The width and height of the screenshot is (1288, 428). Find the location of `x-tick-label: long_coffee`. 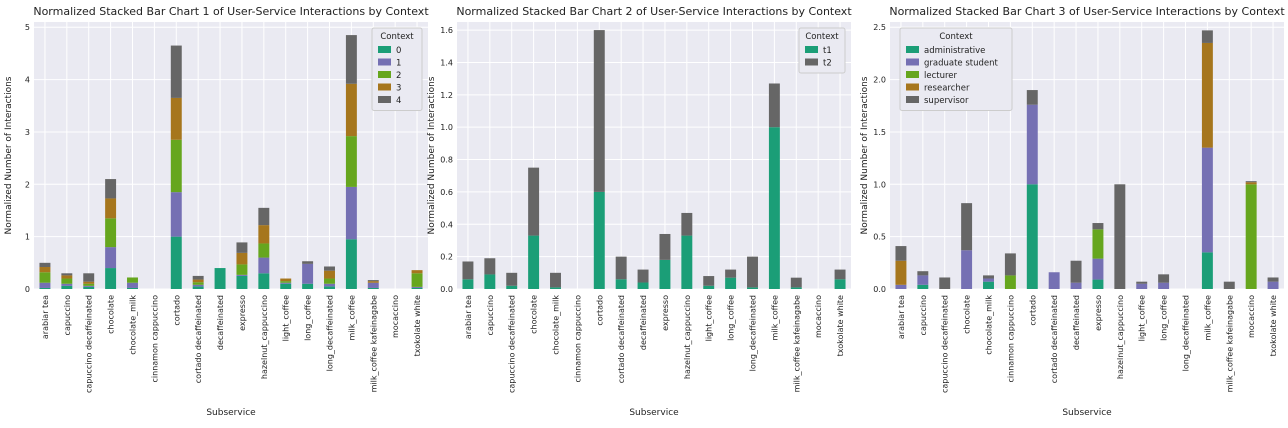

x-tick-label: long_coffee is located at coordinates (308, 318).